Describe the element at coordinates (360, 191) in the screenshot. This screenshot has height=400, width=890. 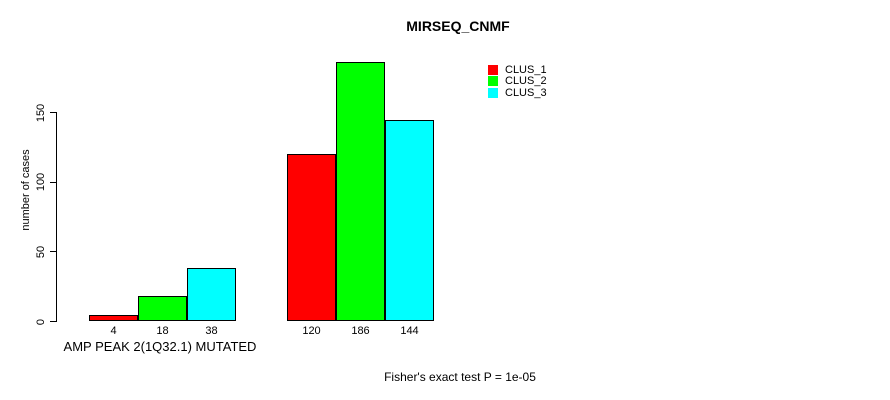
I see `bar-clus_2-group2` at that location.